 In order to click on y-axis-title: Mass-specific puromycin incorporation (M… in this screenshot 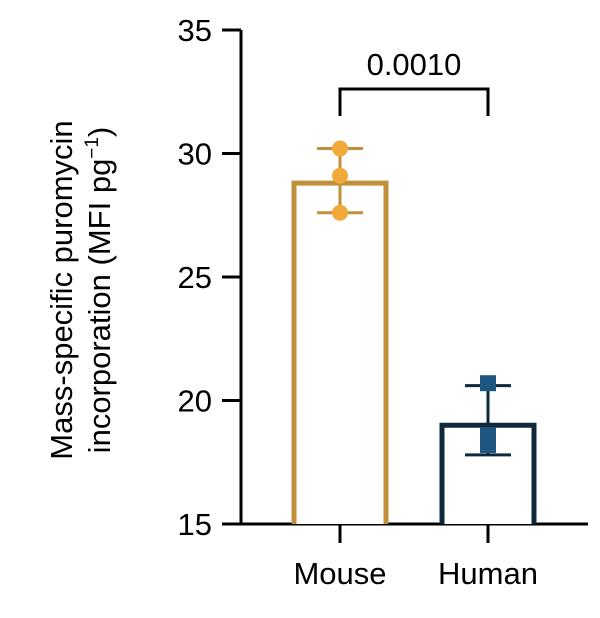, I will do `click(80, 289)`.